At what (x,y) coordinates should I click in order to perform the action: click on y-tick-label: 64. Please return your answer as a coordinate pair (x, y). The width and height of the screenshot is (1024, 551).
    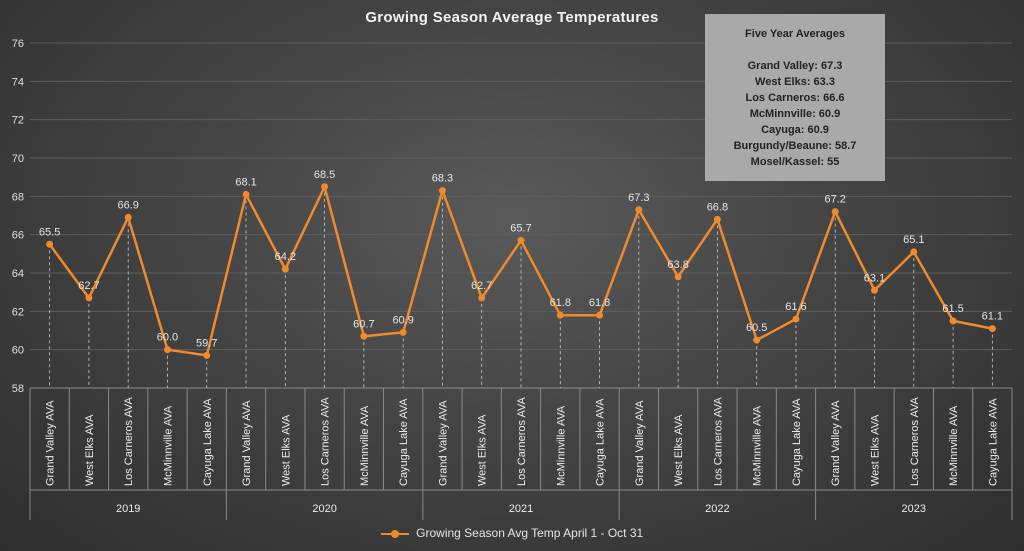
    Looking at the image, I should click on (18, 274).